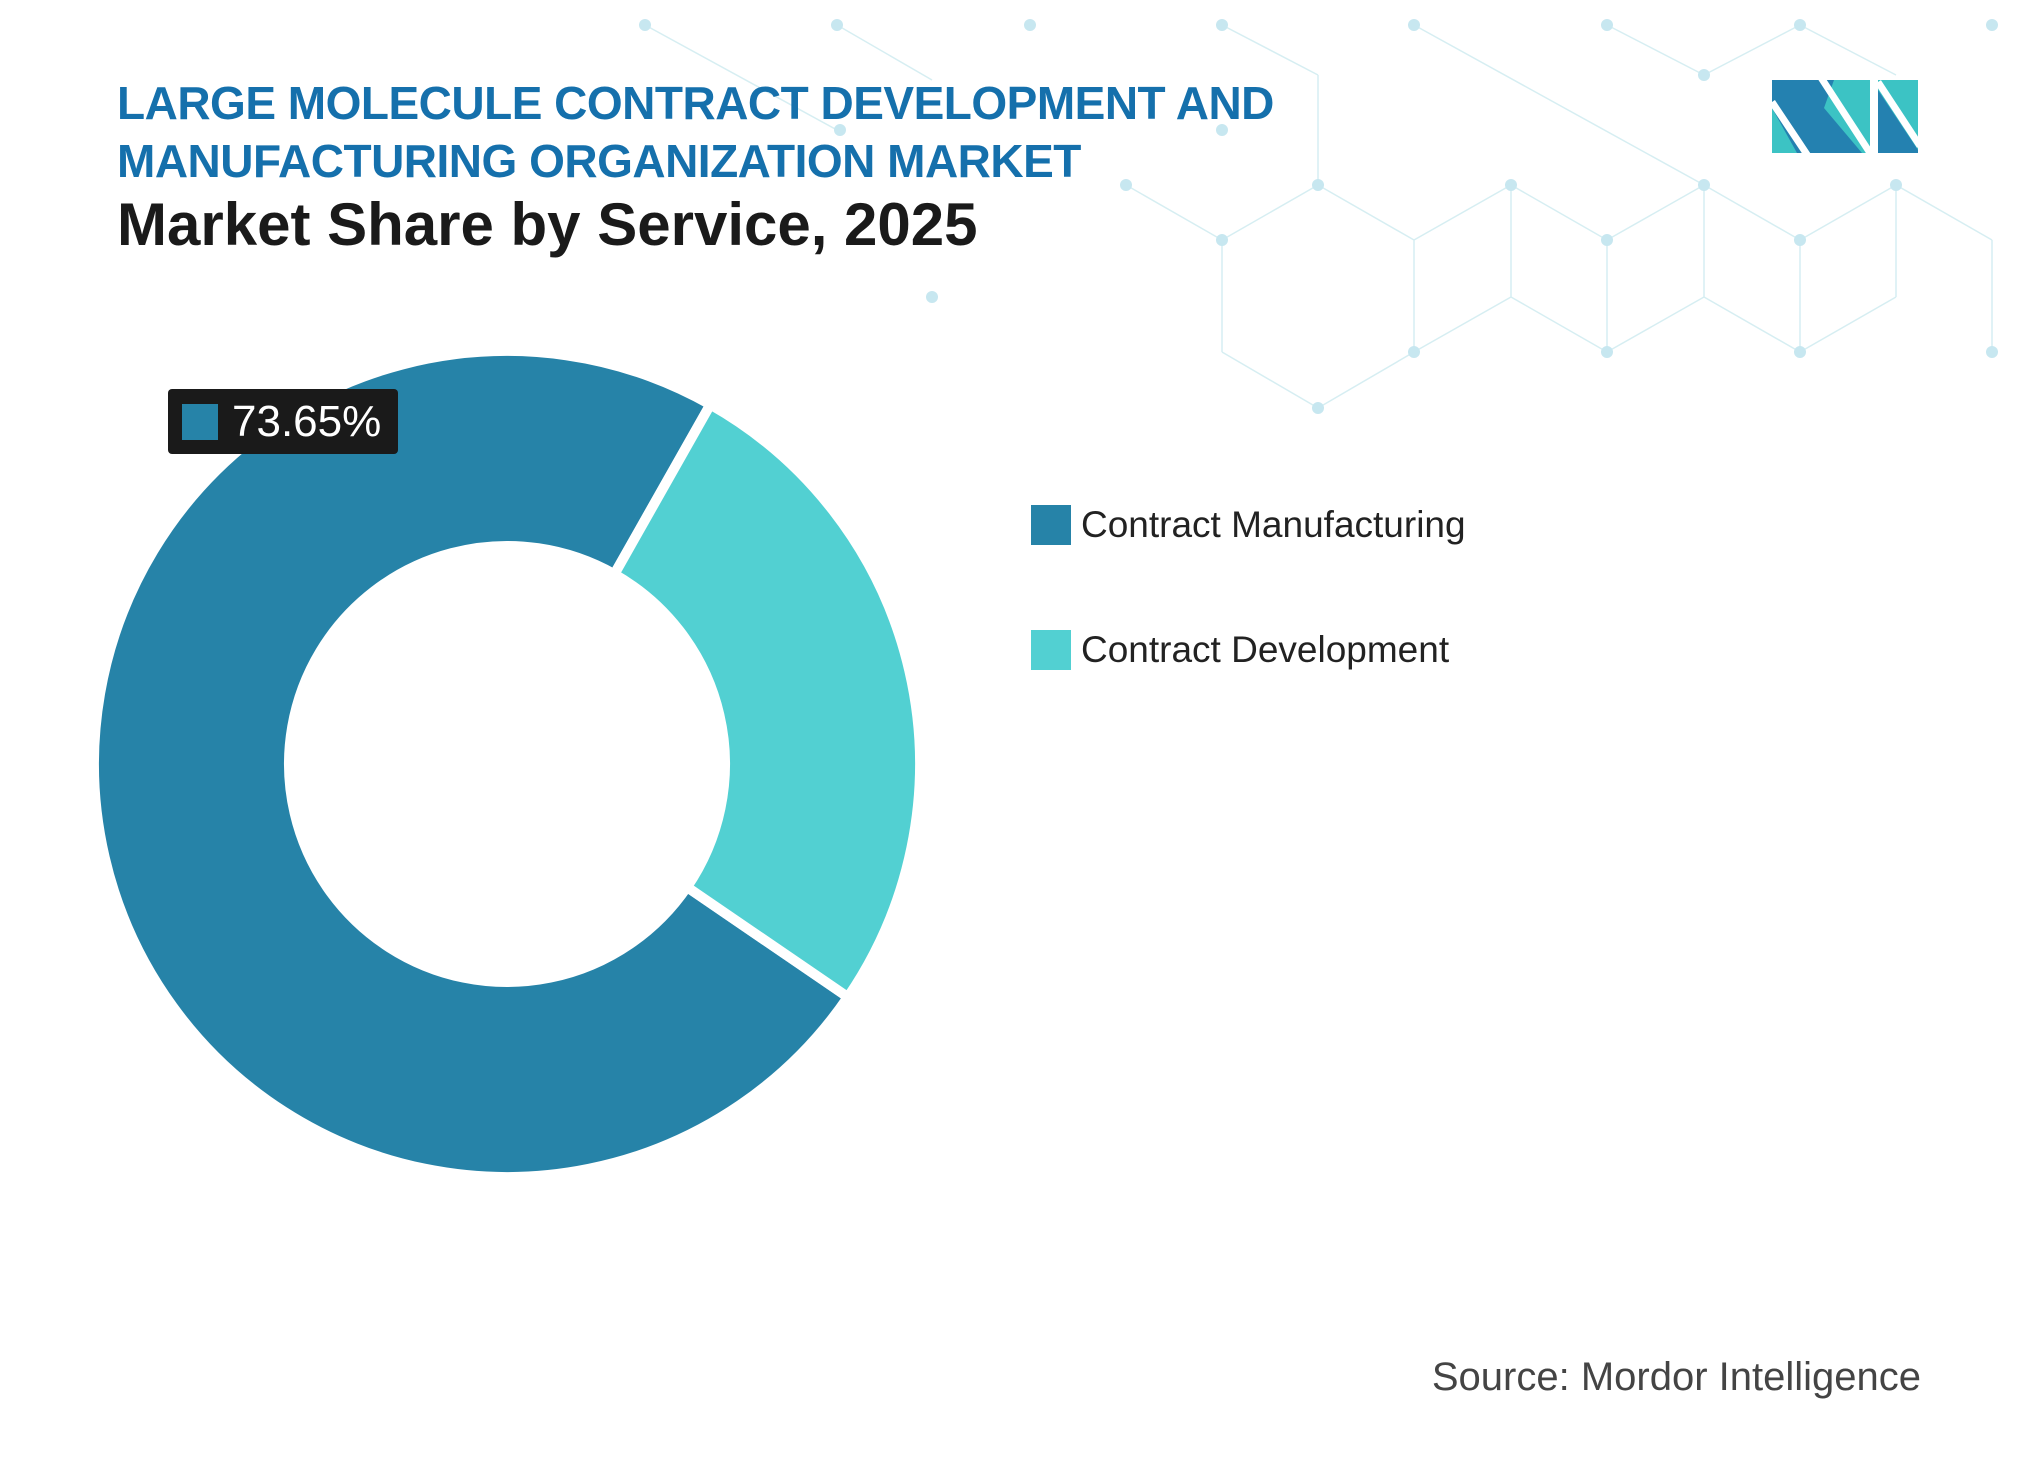 The width and height of the screenshot is (2035, 1480). I want to click on legend-label: Contract Development, so click(1265, 649).